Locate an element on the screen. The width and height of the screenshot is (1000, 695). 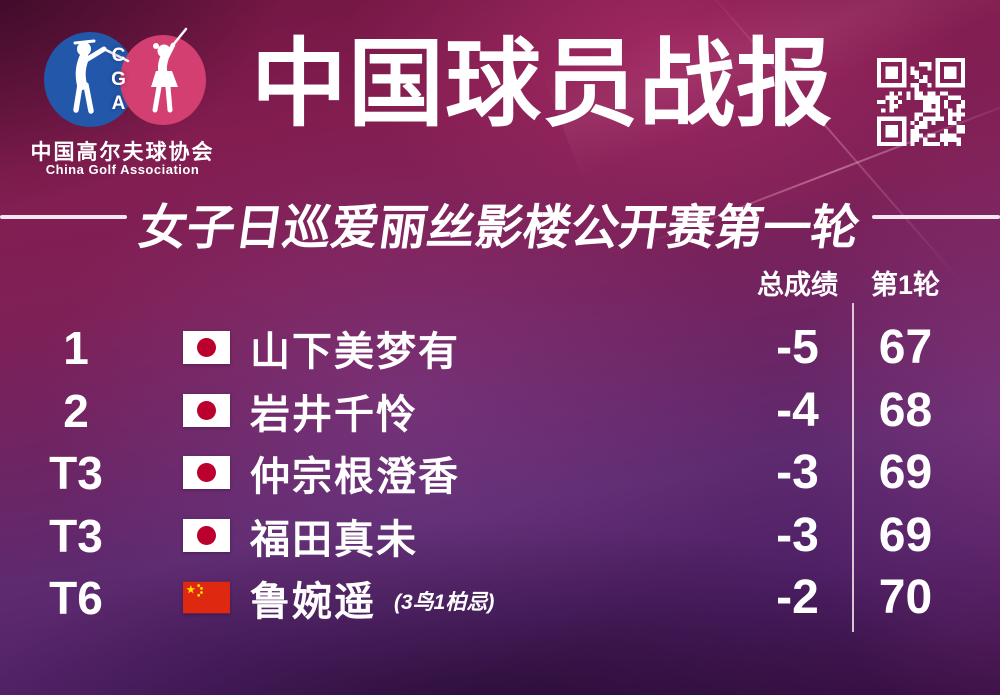
qr-code-icon is located at coordinates (921, 102).